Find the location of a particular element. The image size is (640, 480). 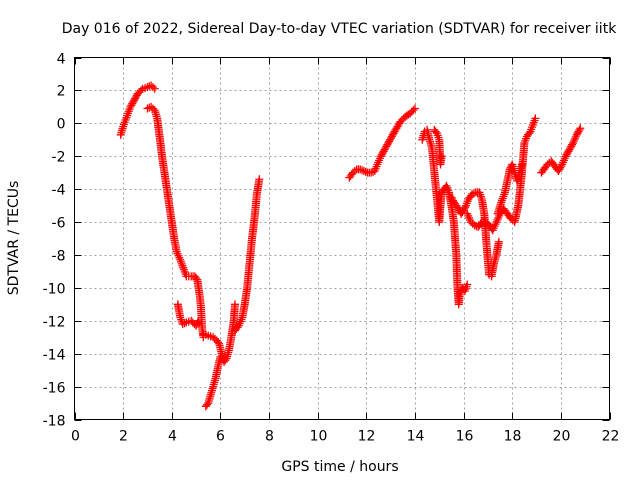

y-tick-label: 0 is located at coordinates (61, 125).